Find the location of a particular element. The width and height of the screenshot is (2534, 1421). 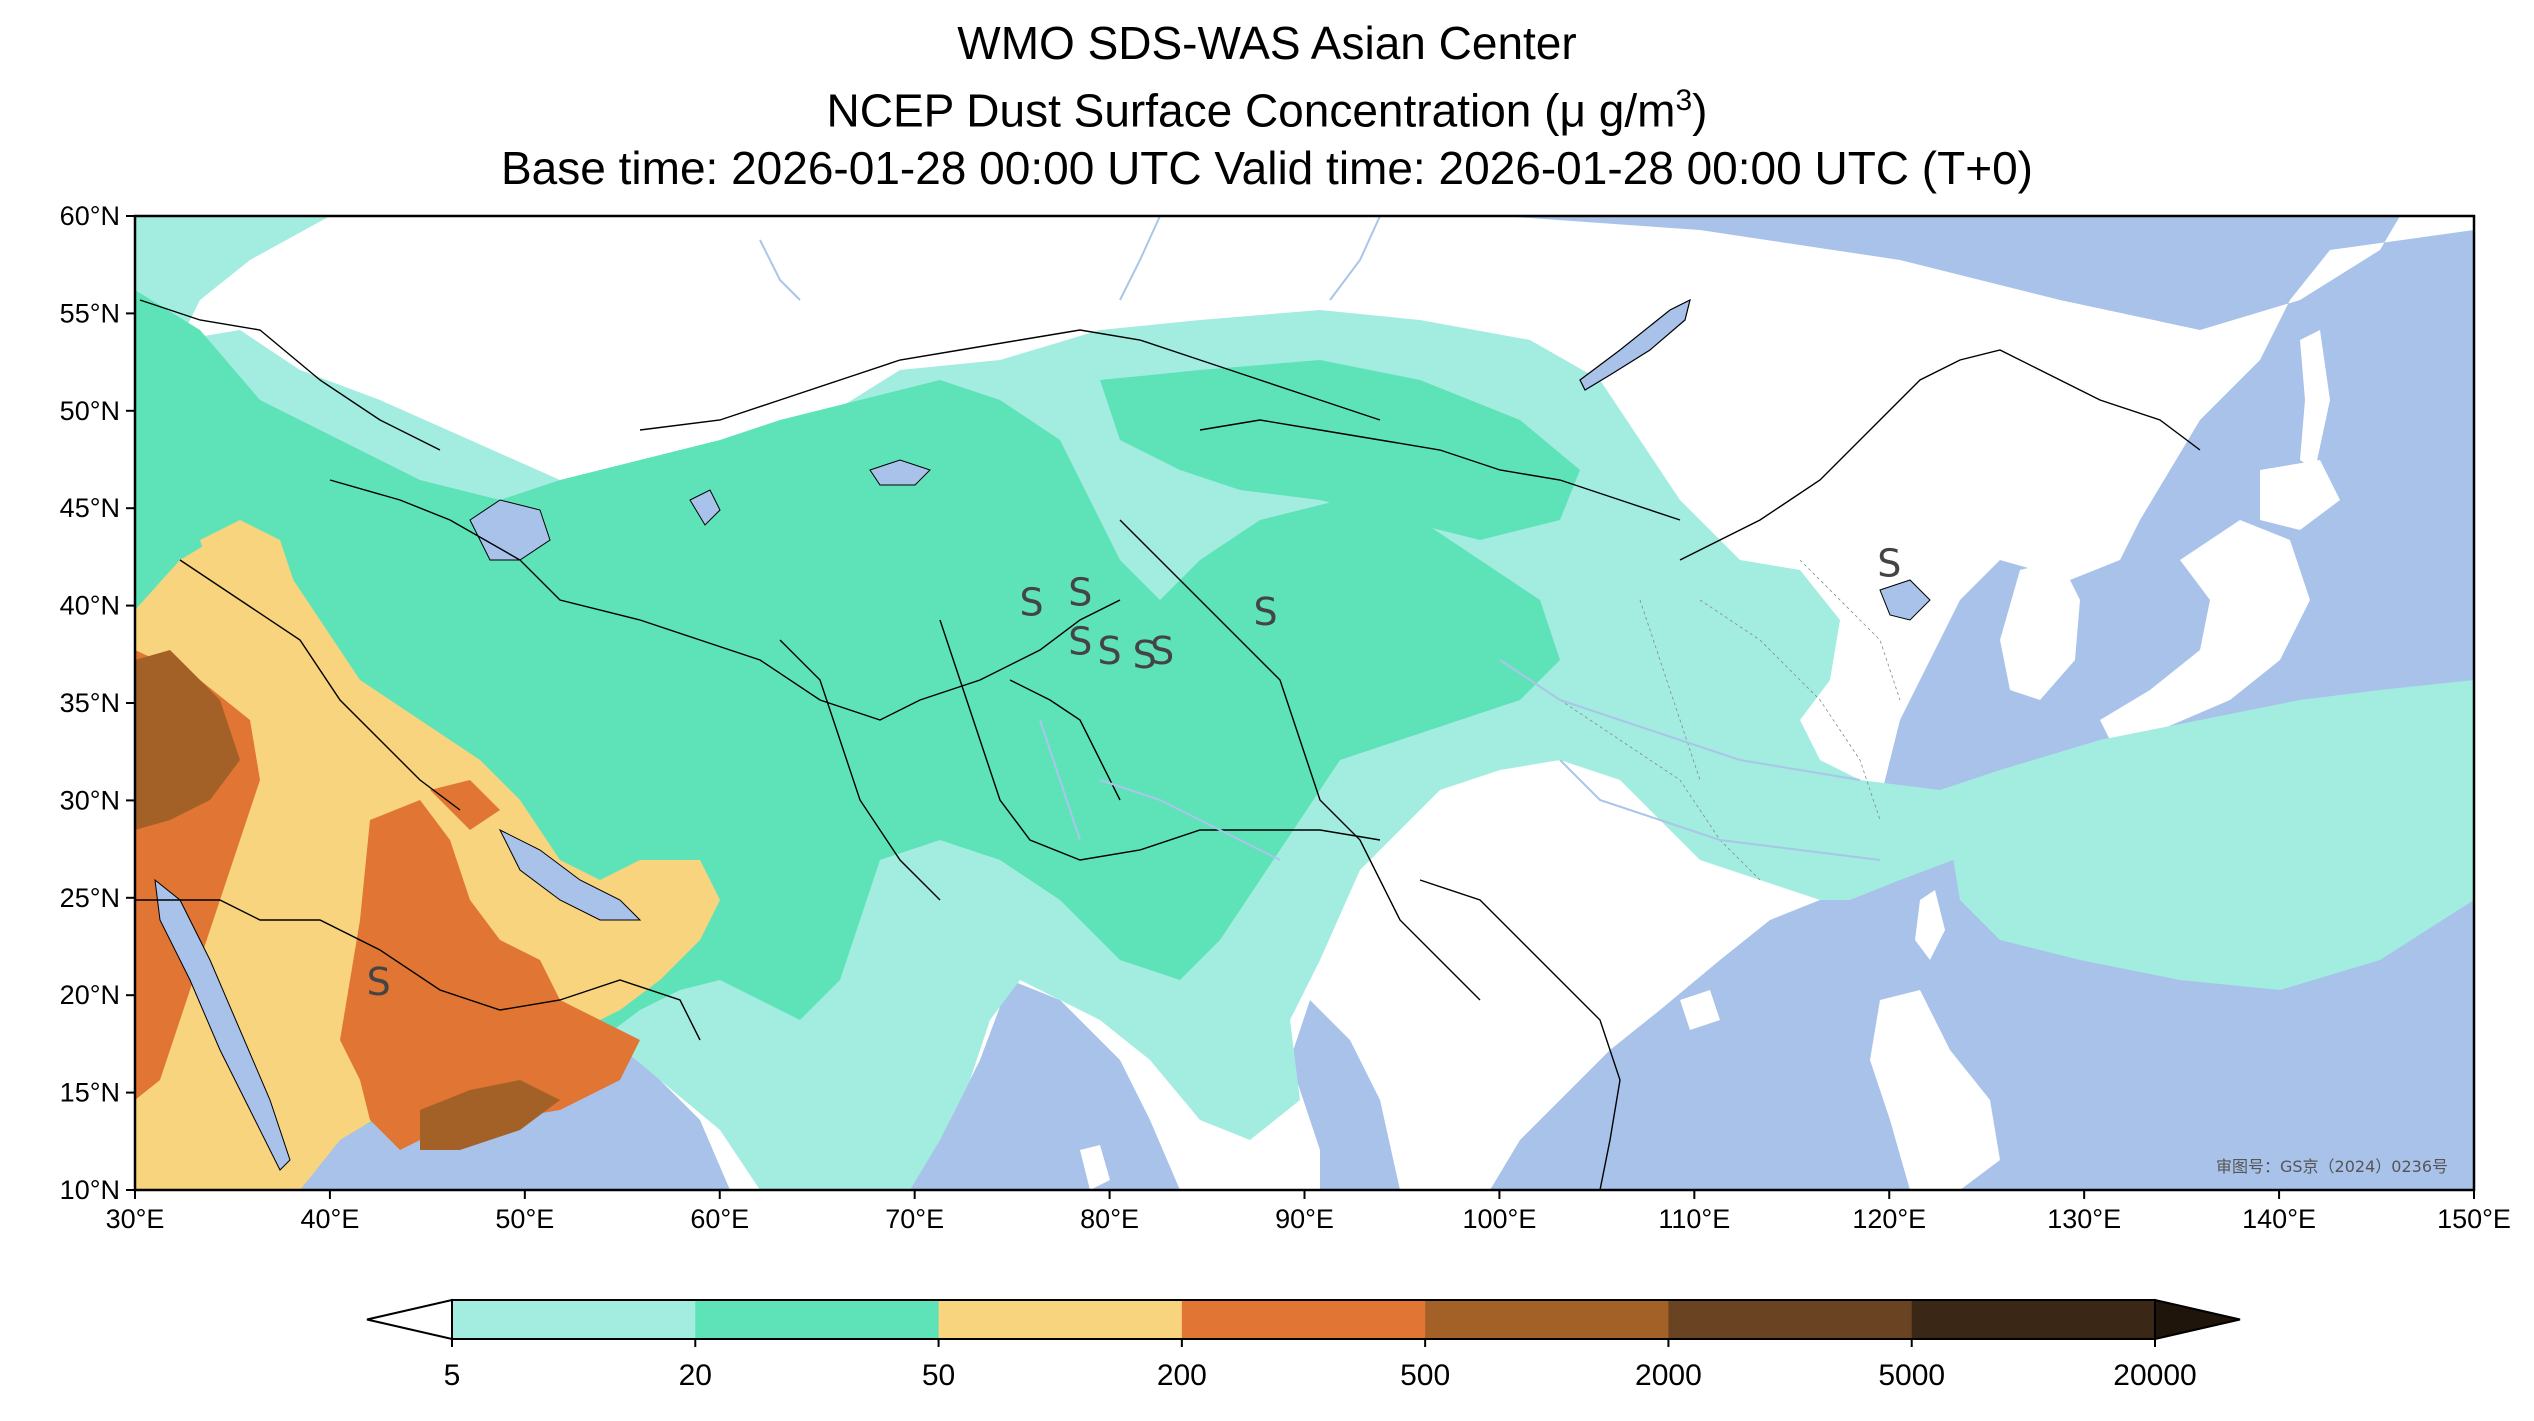

land-philippines is located at coordinates (1935, 1090).